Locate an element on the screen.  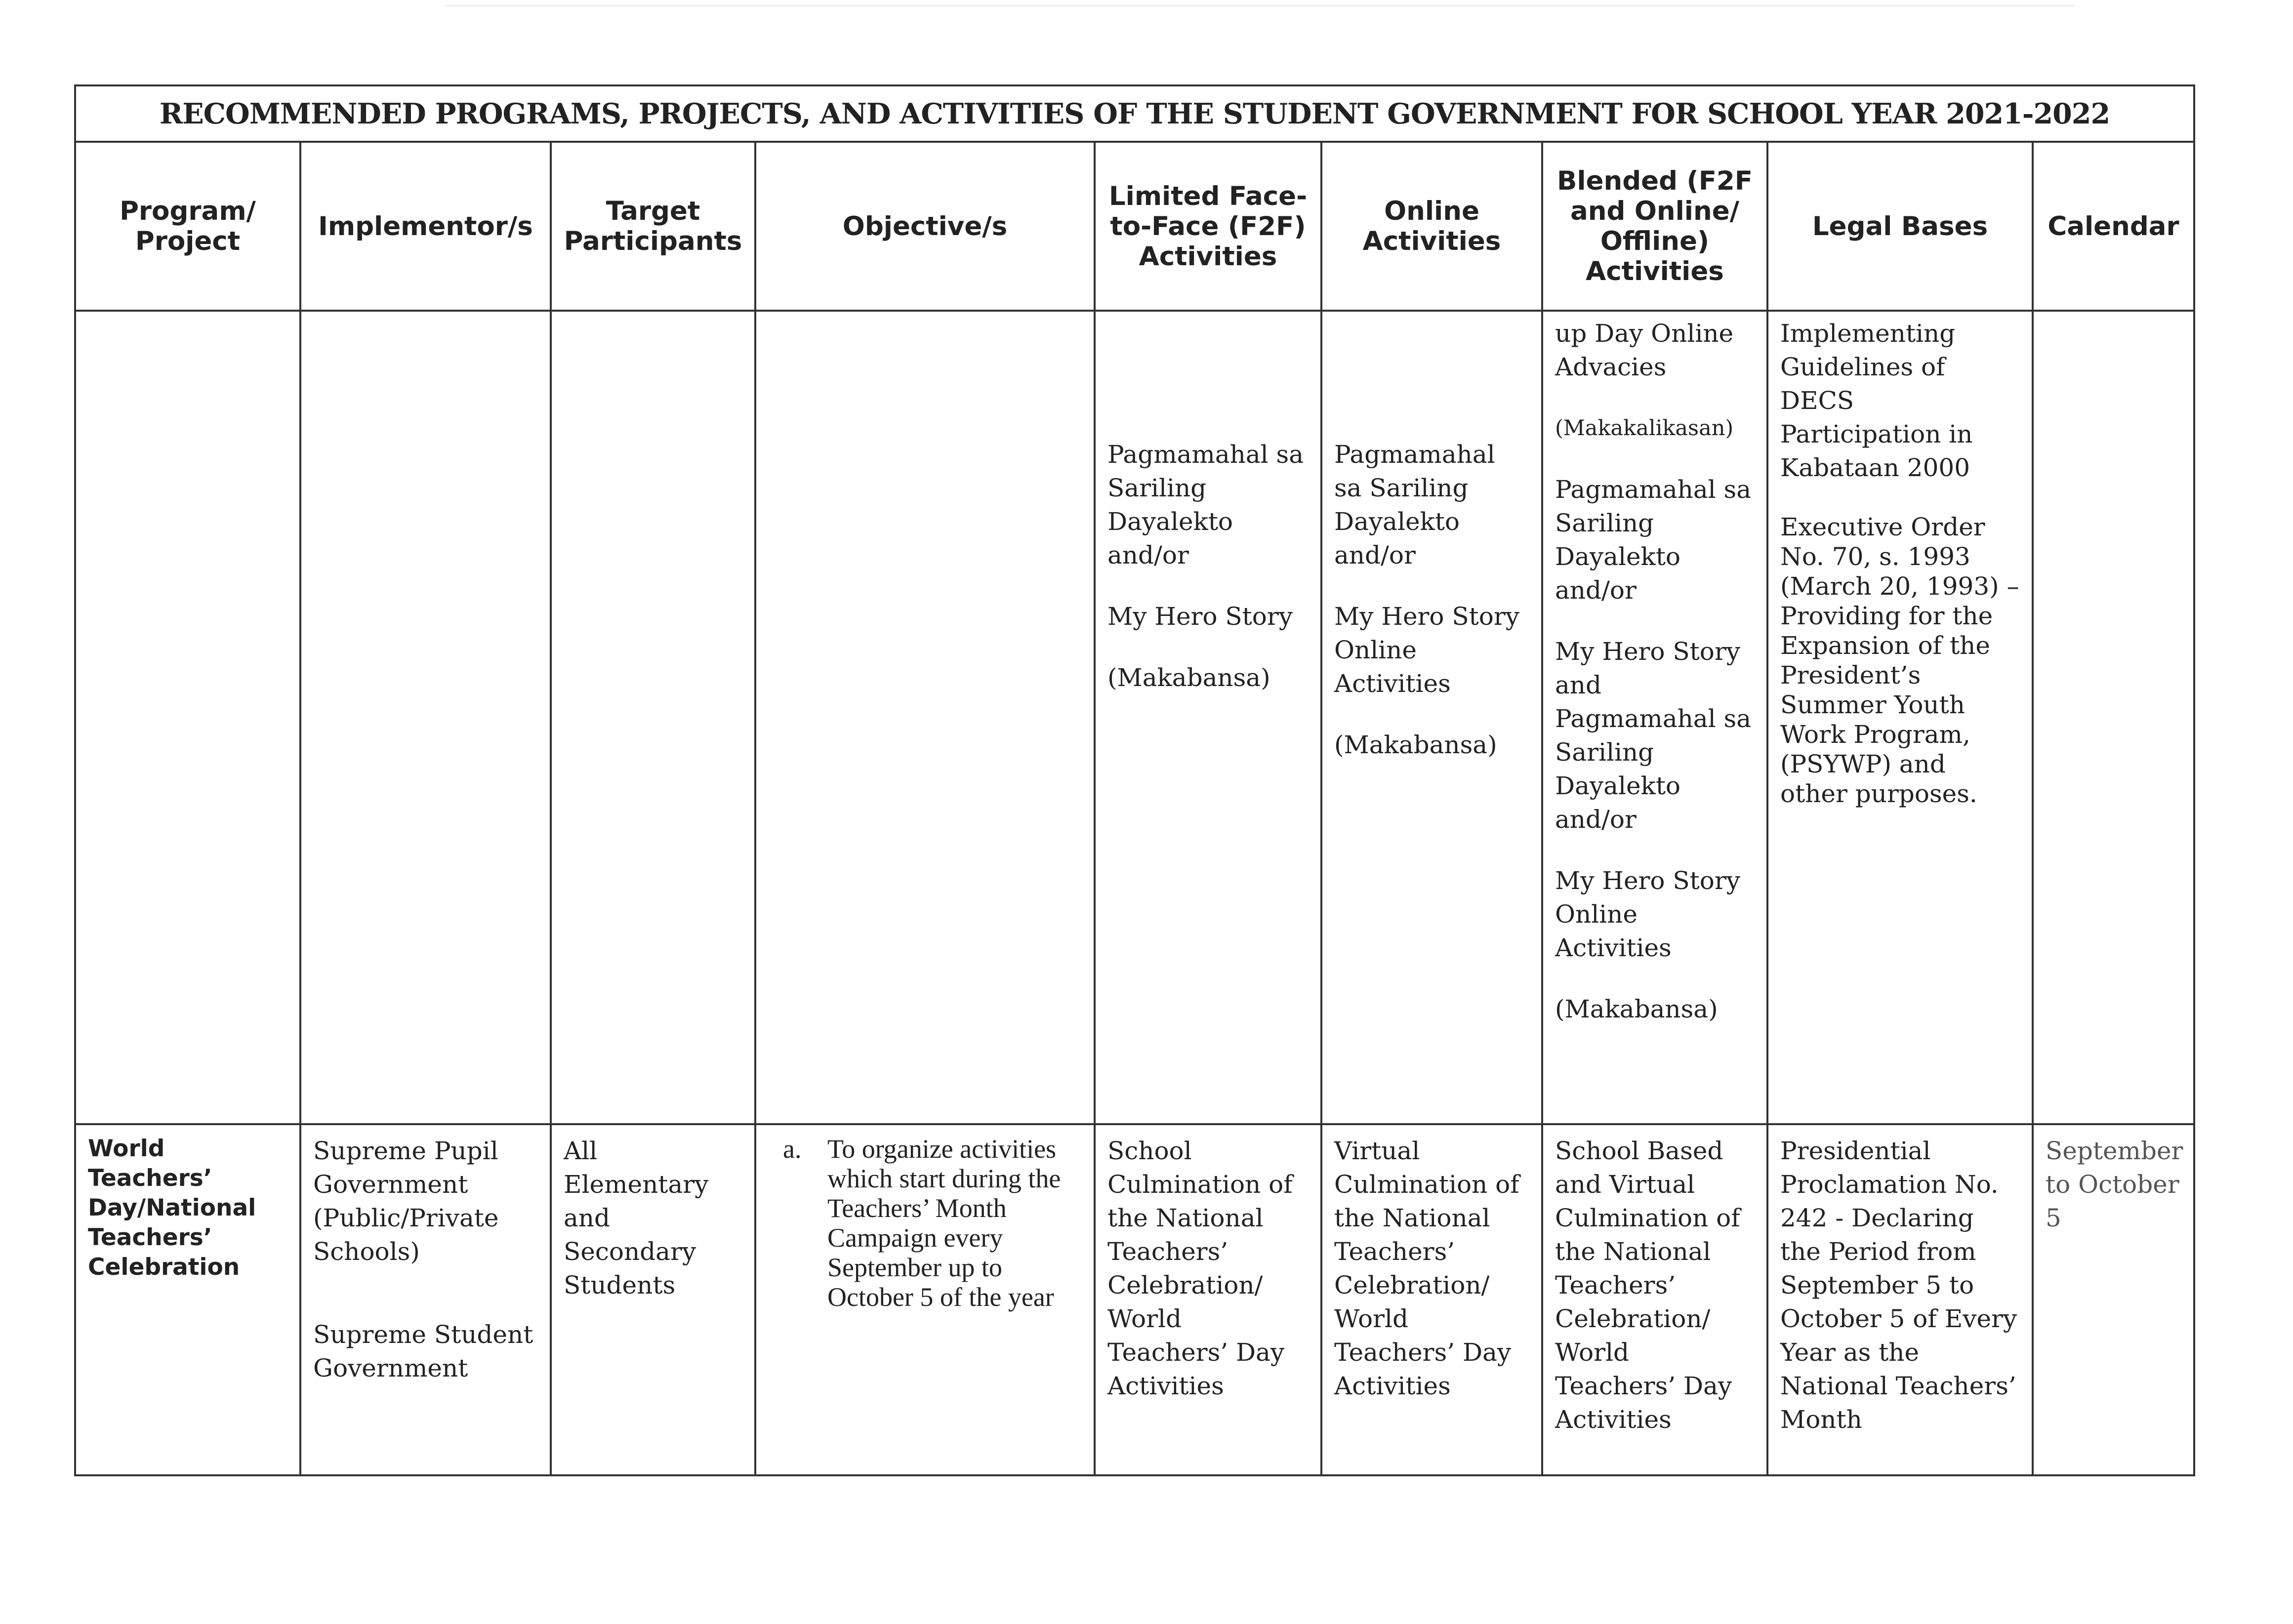
cell-paragraph: up Day Online Advacies is located at coordinates (1645, 350).